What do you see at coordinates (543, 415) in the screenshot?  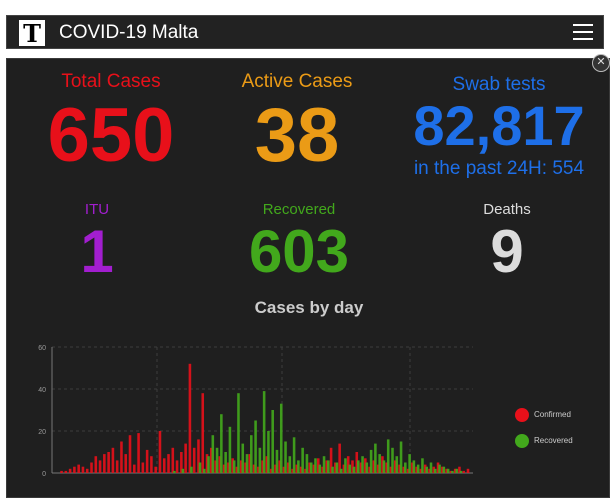 I see `legend-confirmed: Confirmed` at bounding box center [543, 415].